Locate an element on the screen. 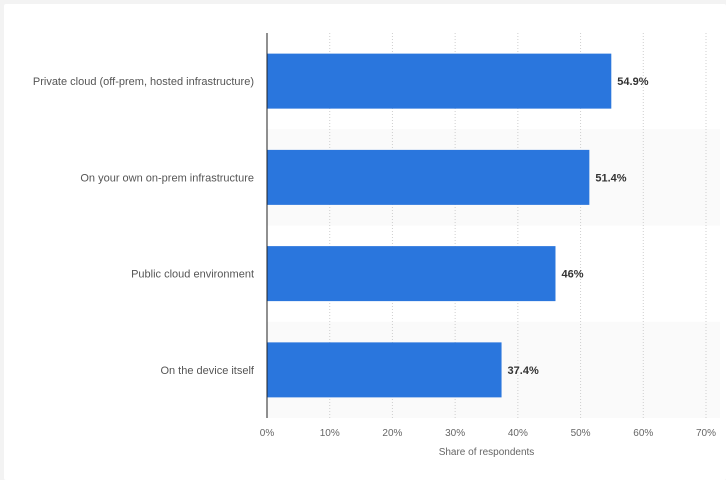 This screenshot has height=480, width=726. category-label: On your own on-prem infrastructure is located at coordinates (167, 178).